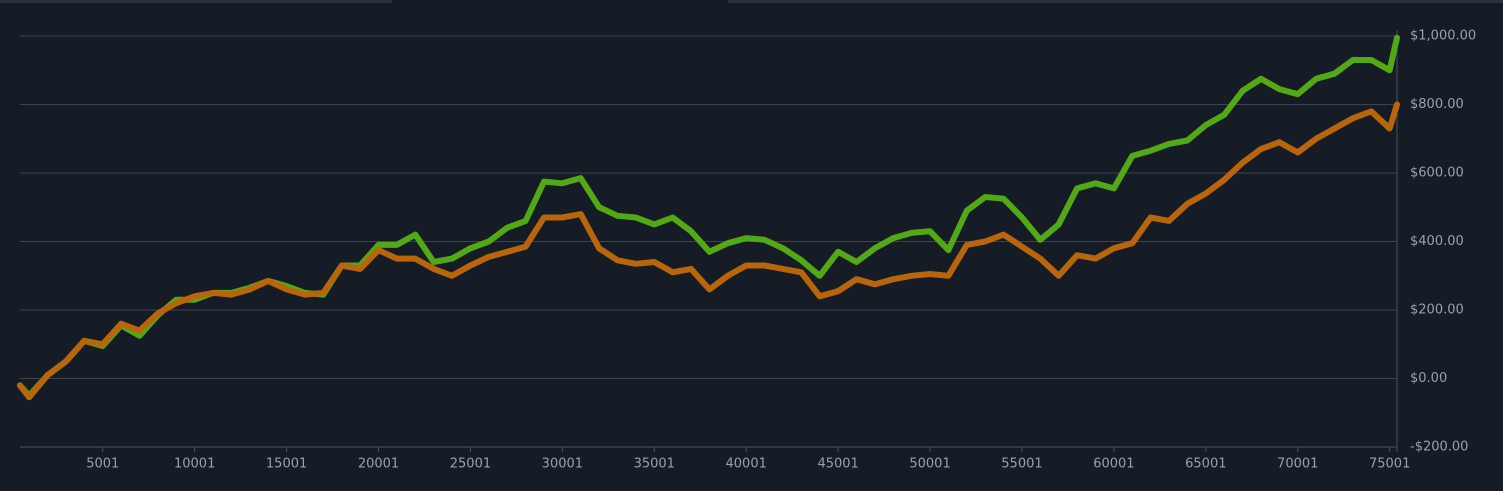 This screenshot has height=491, width=1503. What do you see at coordinates (1439, 447) in the screenshot?
I see `y-tick-label: -$200.00` at bounding box center [1439, 447].